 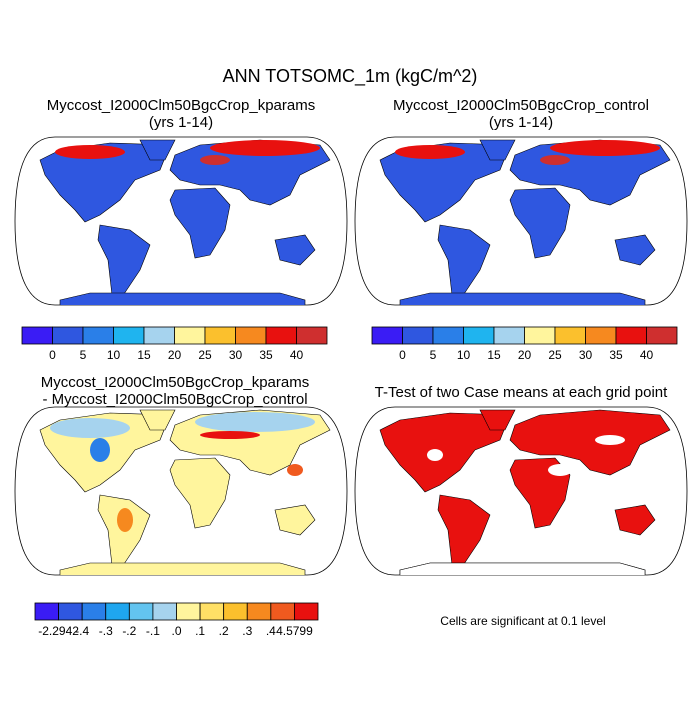 I want to click on colorbar-label: -2.2942, so click(x=58, y=631).